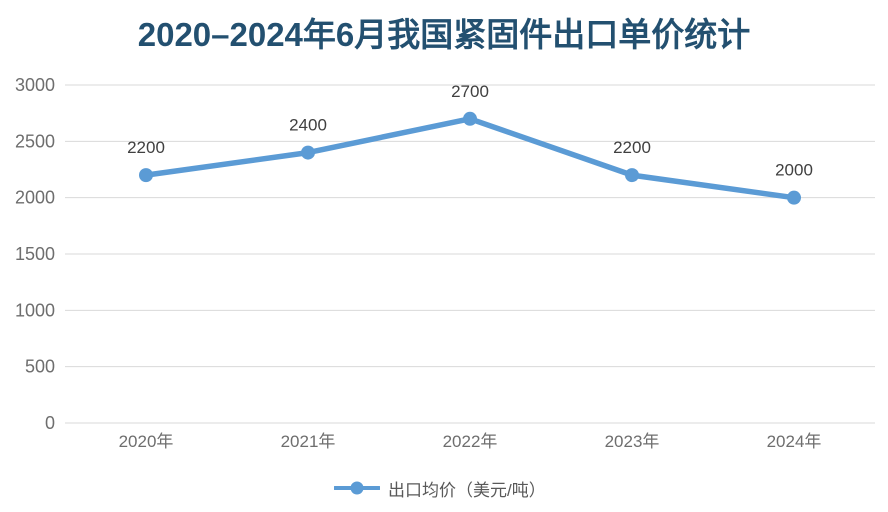 Image resolution: width=888 pixels, height=512 pixels. Describe the element at coordinates (308, 441) in the screenshot. I see `x-tick-label: 2021年` at that location.